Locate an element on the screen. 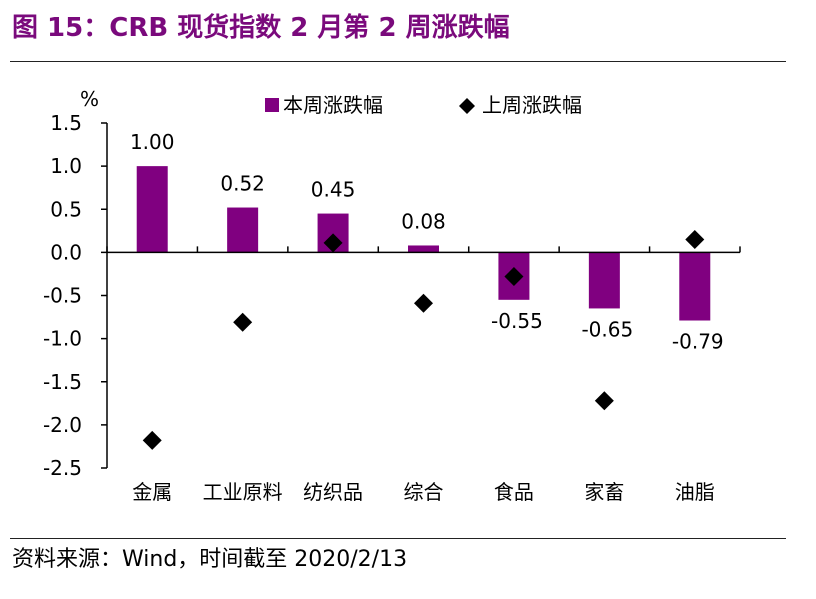 The image size is (816, 599). marker-食品 is located at coordinates (514, 277).